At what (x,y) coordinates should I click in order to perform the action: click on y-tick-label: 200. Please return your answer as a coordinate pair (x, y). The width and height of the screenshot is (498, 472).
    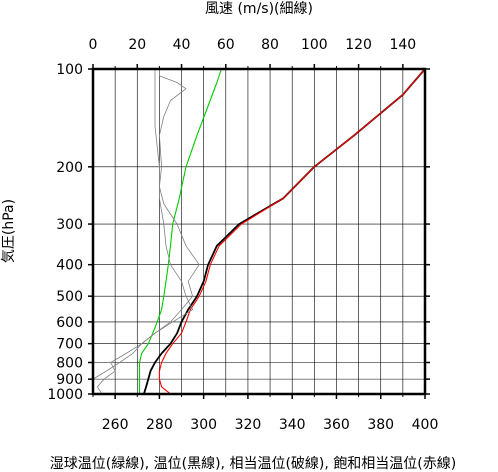
    Looking at the image, I should click on (69, 168).